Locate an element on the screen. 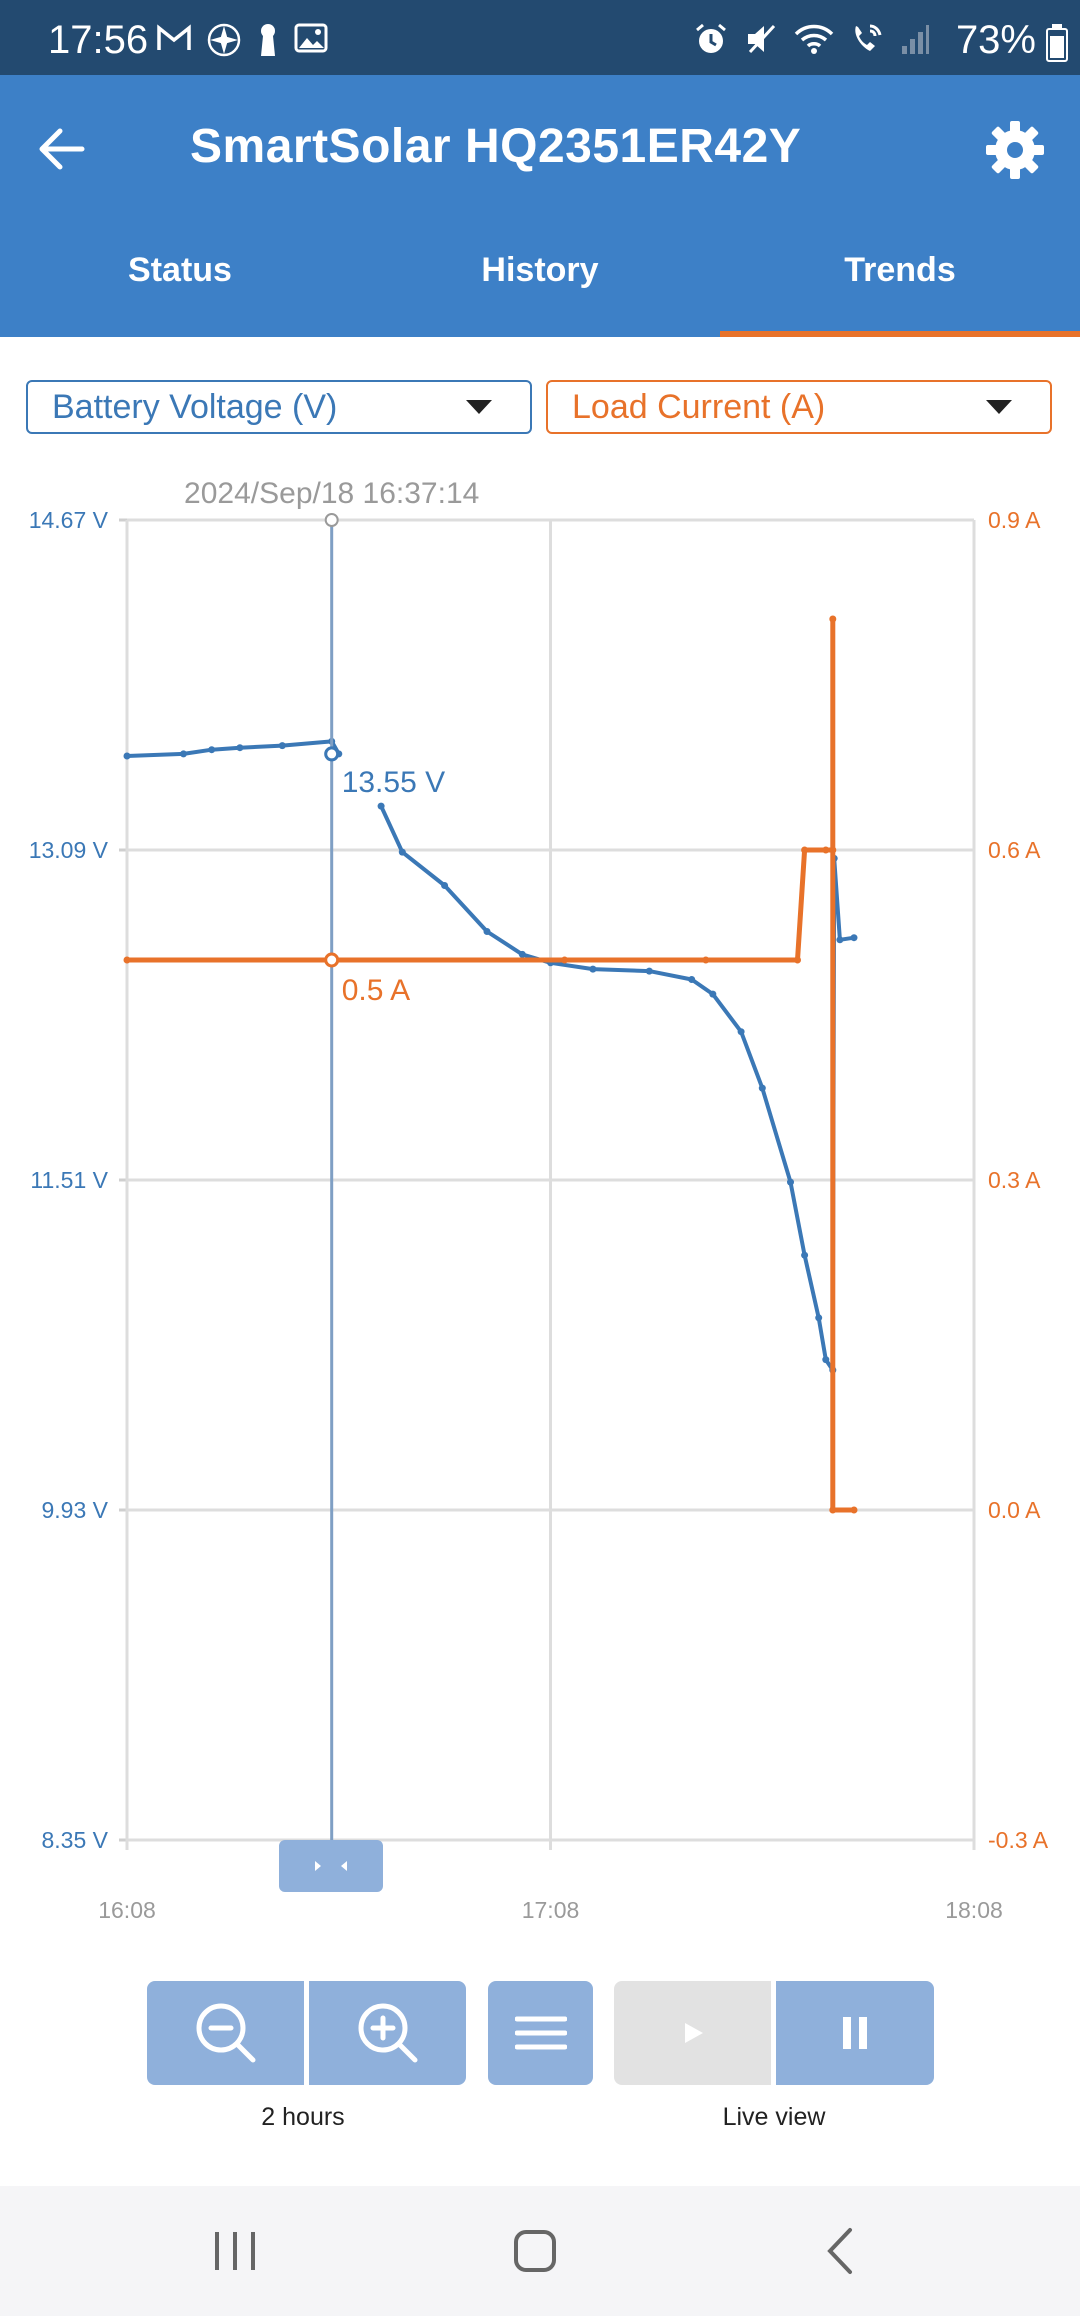  left-series-label: Battery Voltage (V) is located at coordinates (195, 406).